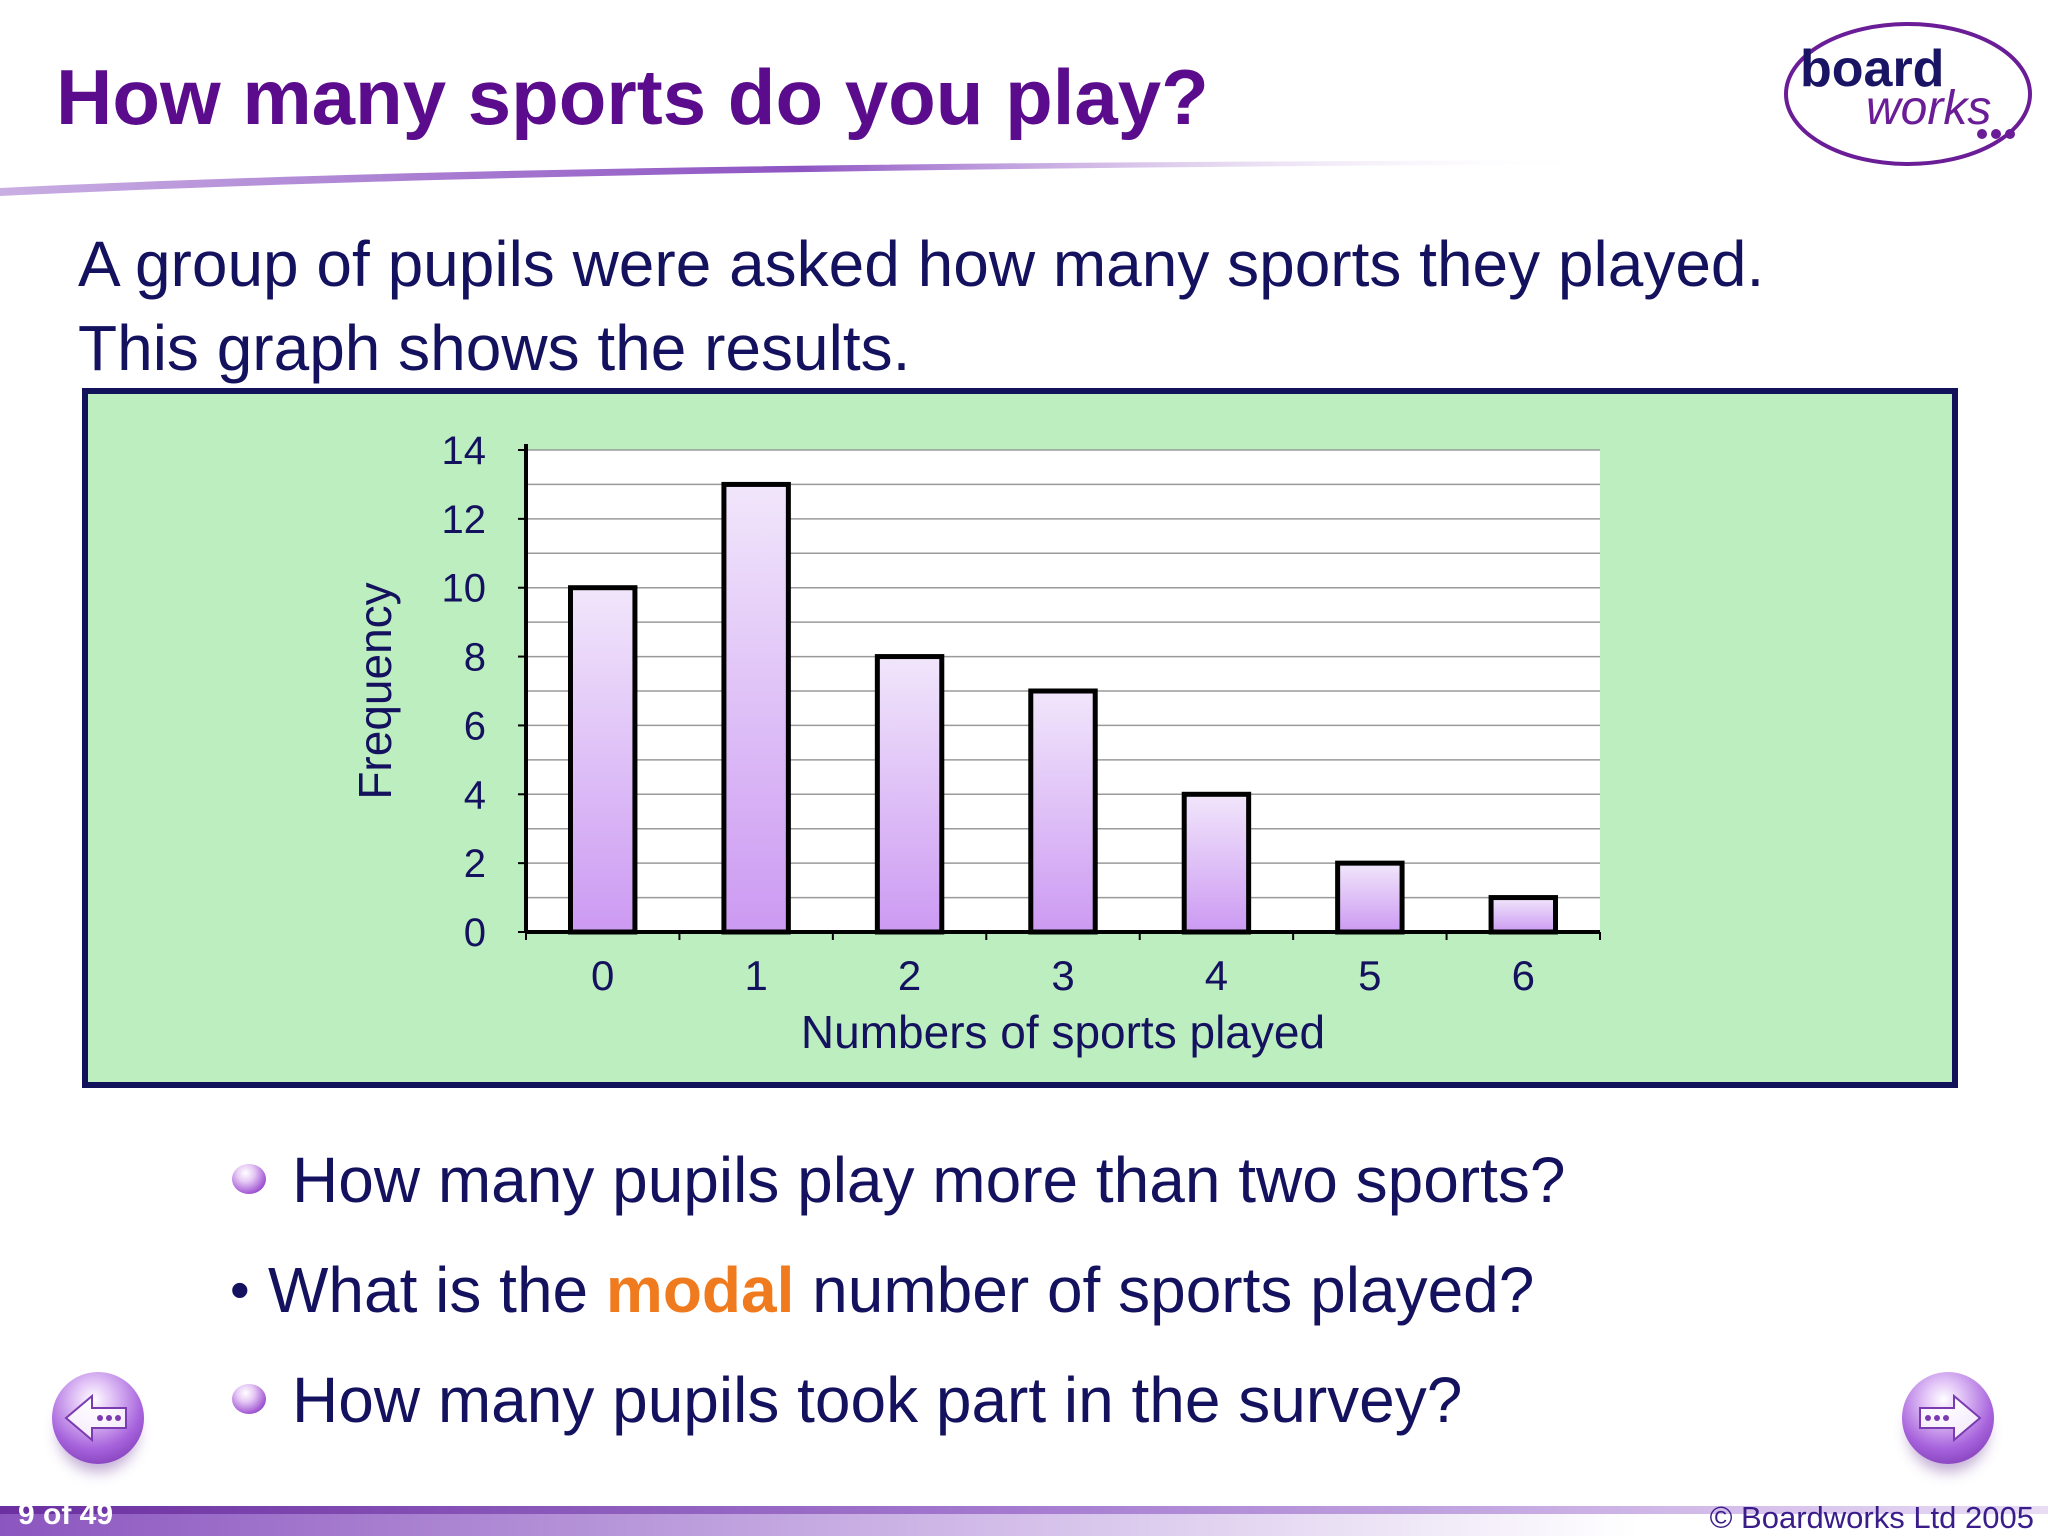 This screenshot has height=1536, width=2048. I want to click on page-counter: 9 of 49, so click(66, 1514).